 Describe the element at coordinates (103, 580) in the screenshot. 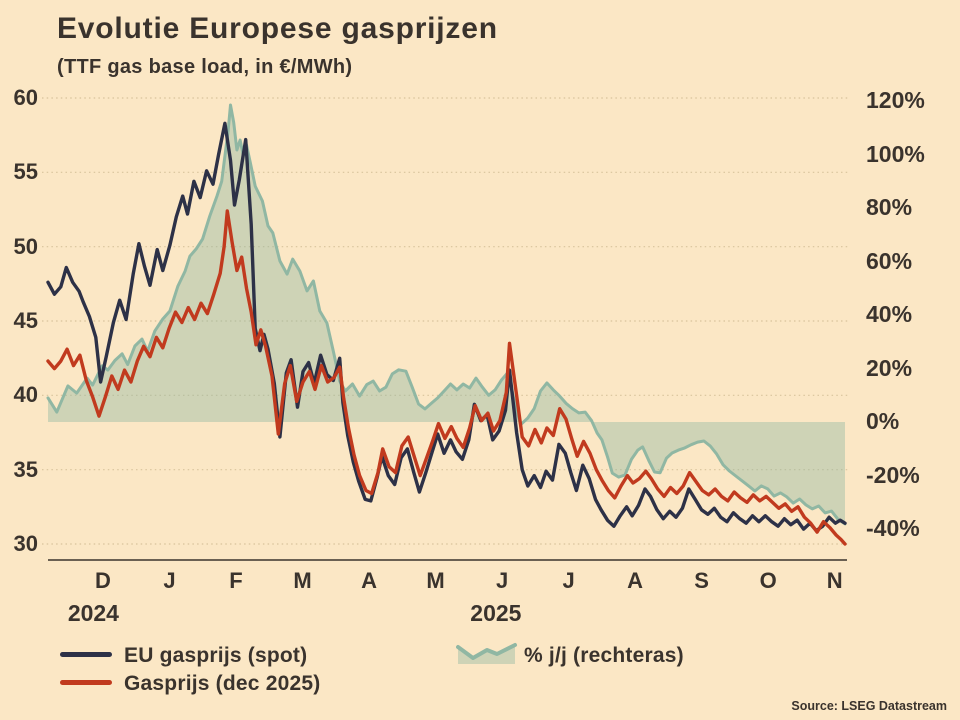

I see `month-label: D` at that location.